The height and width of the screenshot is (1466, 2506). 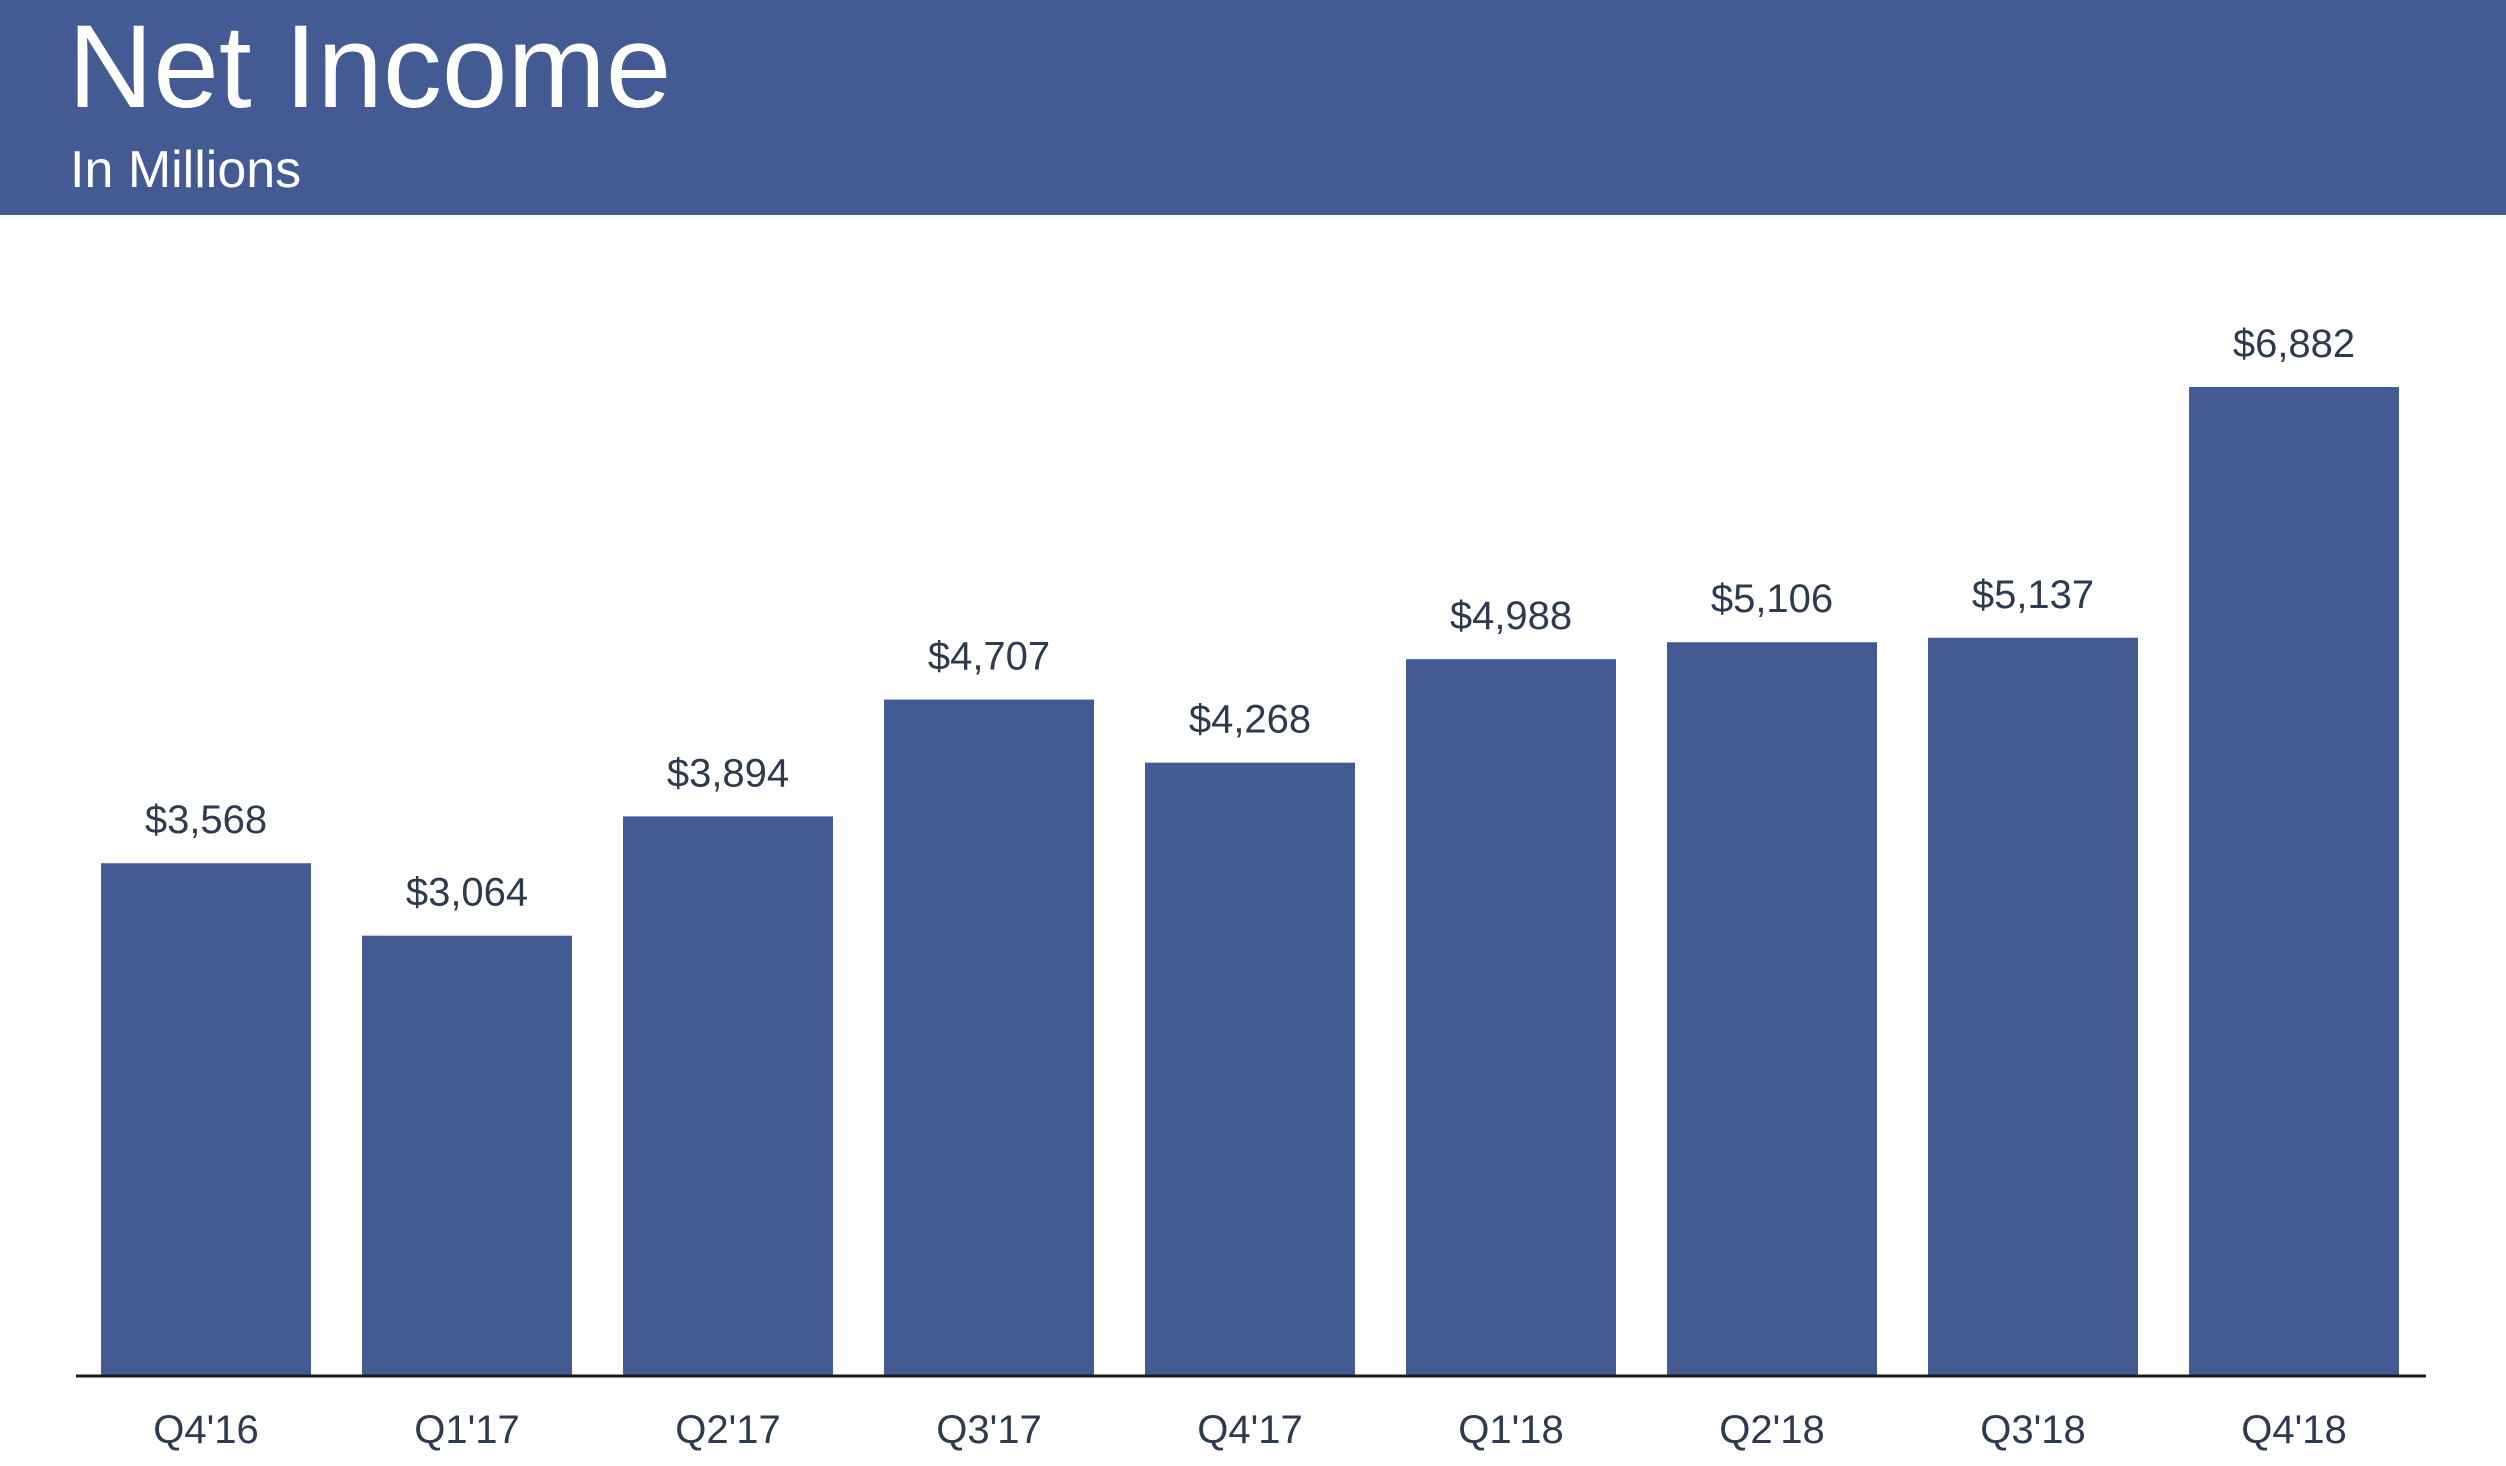 I want to click on data-label-4: $4,268, so click(x=1250, y=720).